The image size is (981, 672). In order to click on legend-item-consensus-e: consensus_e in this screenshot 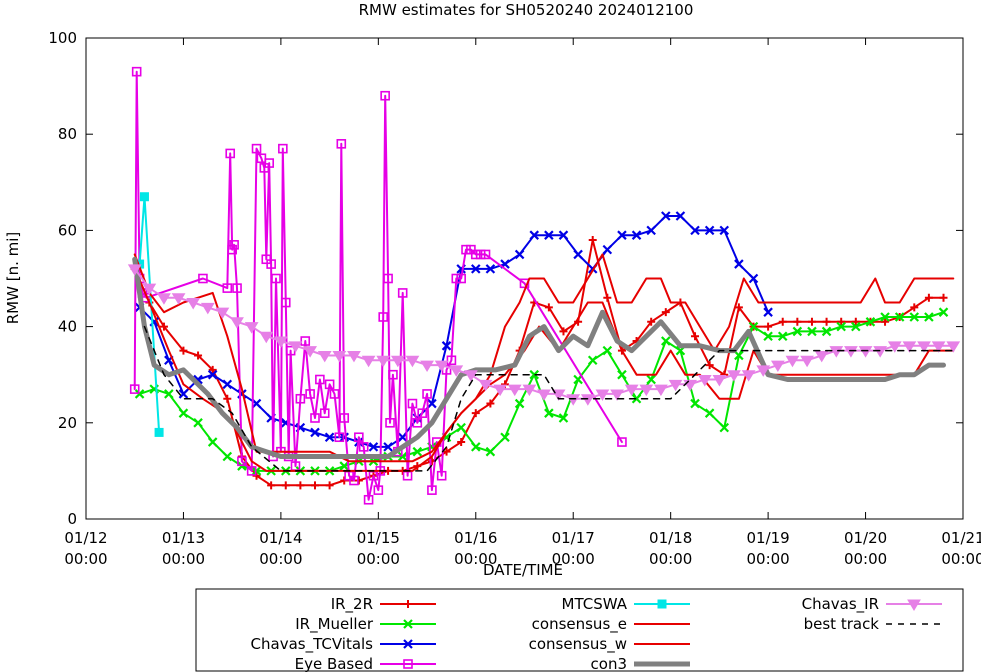, I will do `click(611, 624)`.